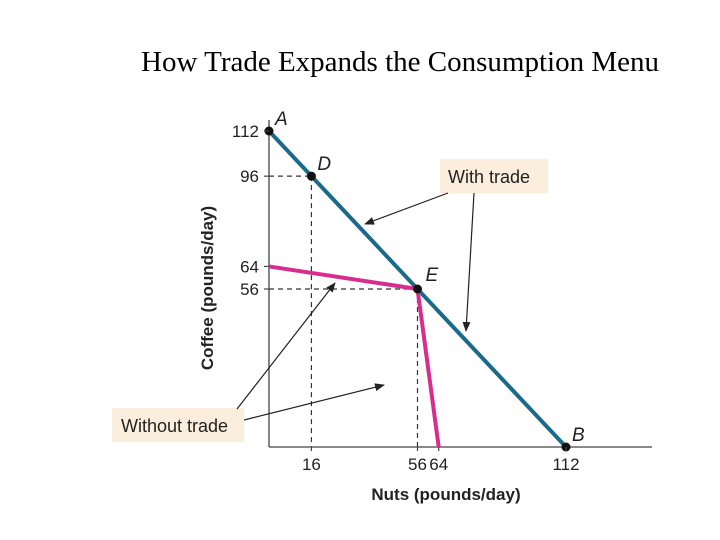 The image size is (720, 540). Describe the element at coordinates (445, 494) in the screenshot. I see `x-axis-label: Nuts (pounds/day)` at that location.